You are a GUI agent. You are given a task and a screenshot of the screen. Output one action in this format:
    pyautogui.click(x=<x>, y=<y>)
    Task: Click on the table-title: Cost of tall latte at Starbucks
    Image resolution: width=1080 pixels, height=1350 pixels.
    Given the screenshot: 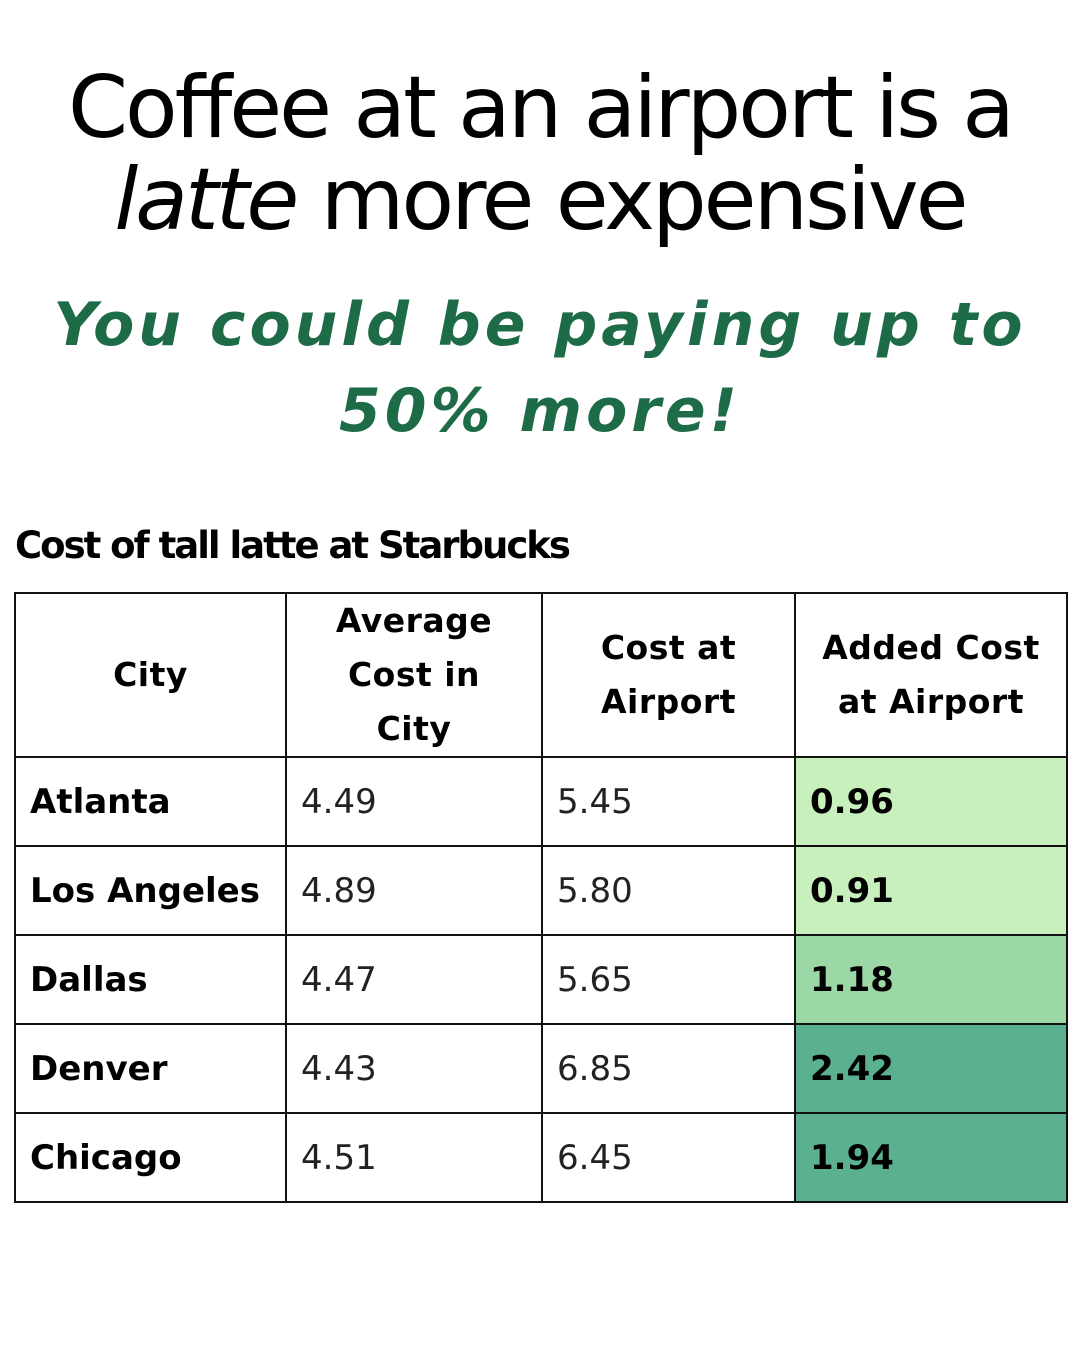 What is the action you would take?
    pyautogui.click(x=293, y=545)
    